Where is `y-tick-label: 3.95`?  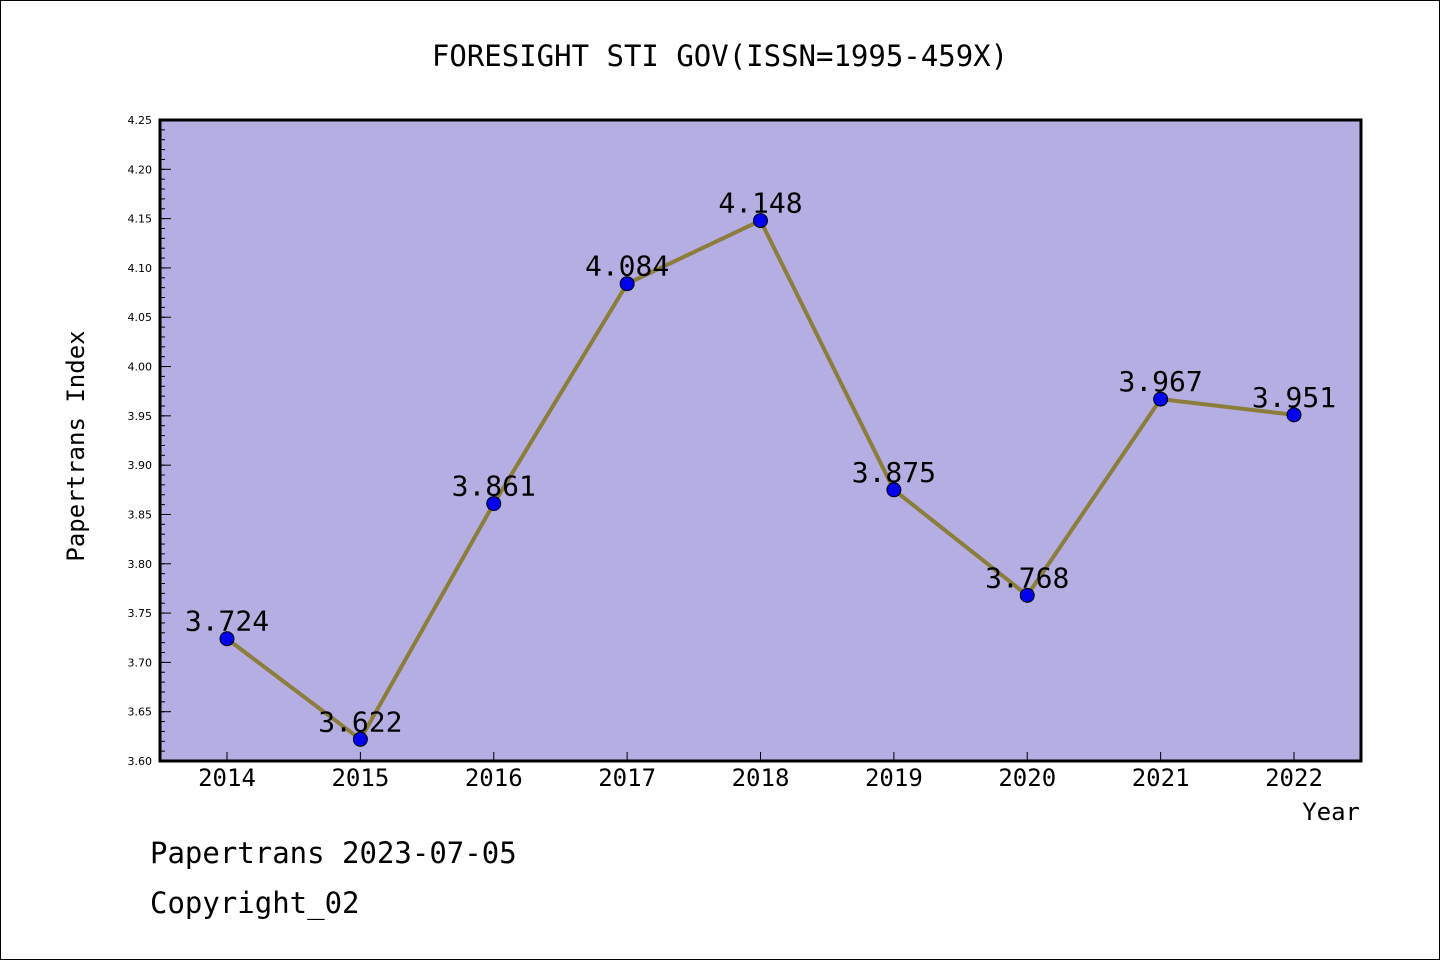 y-tick-label: 3.95 is located at coordinates (140, 416).